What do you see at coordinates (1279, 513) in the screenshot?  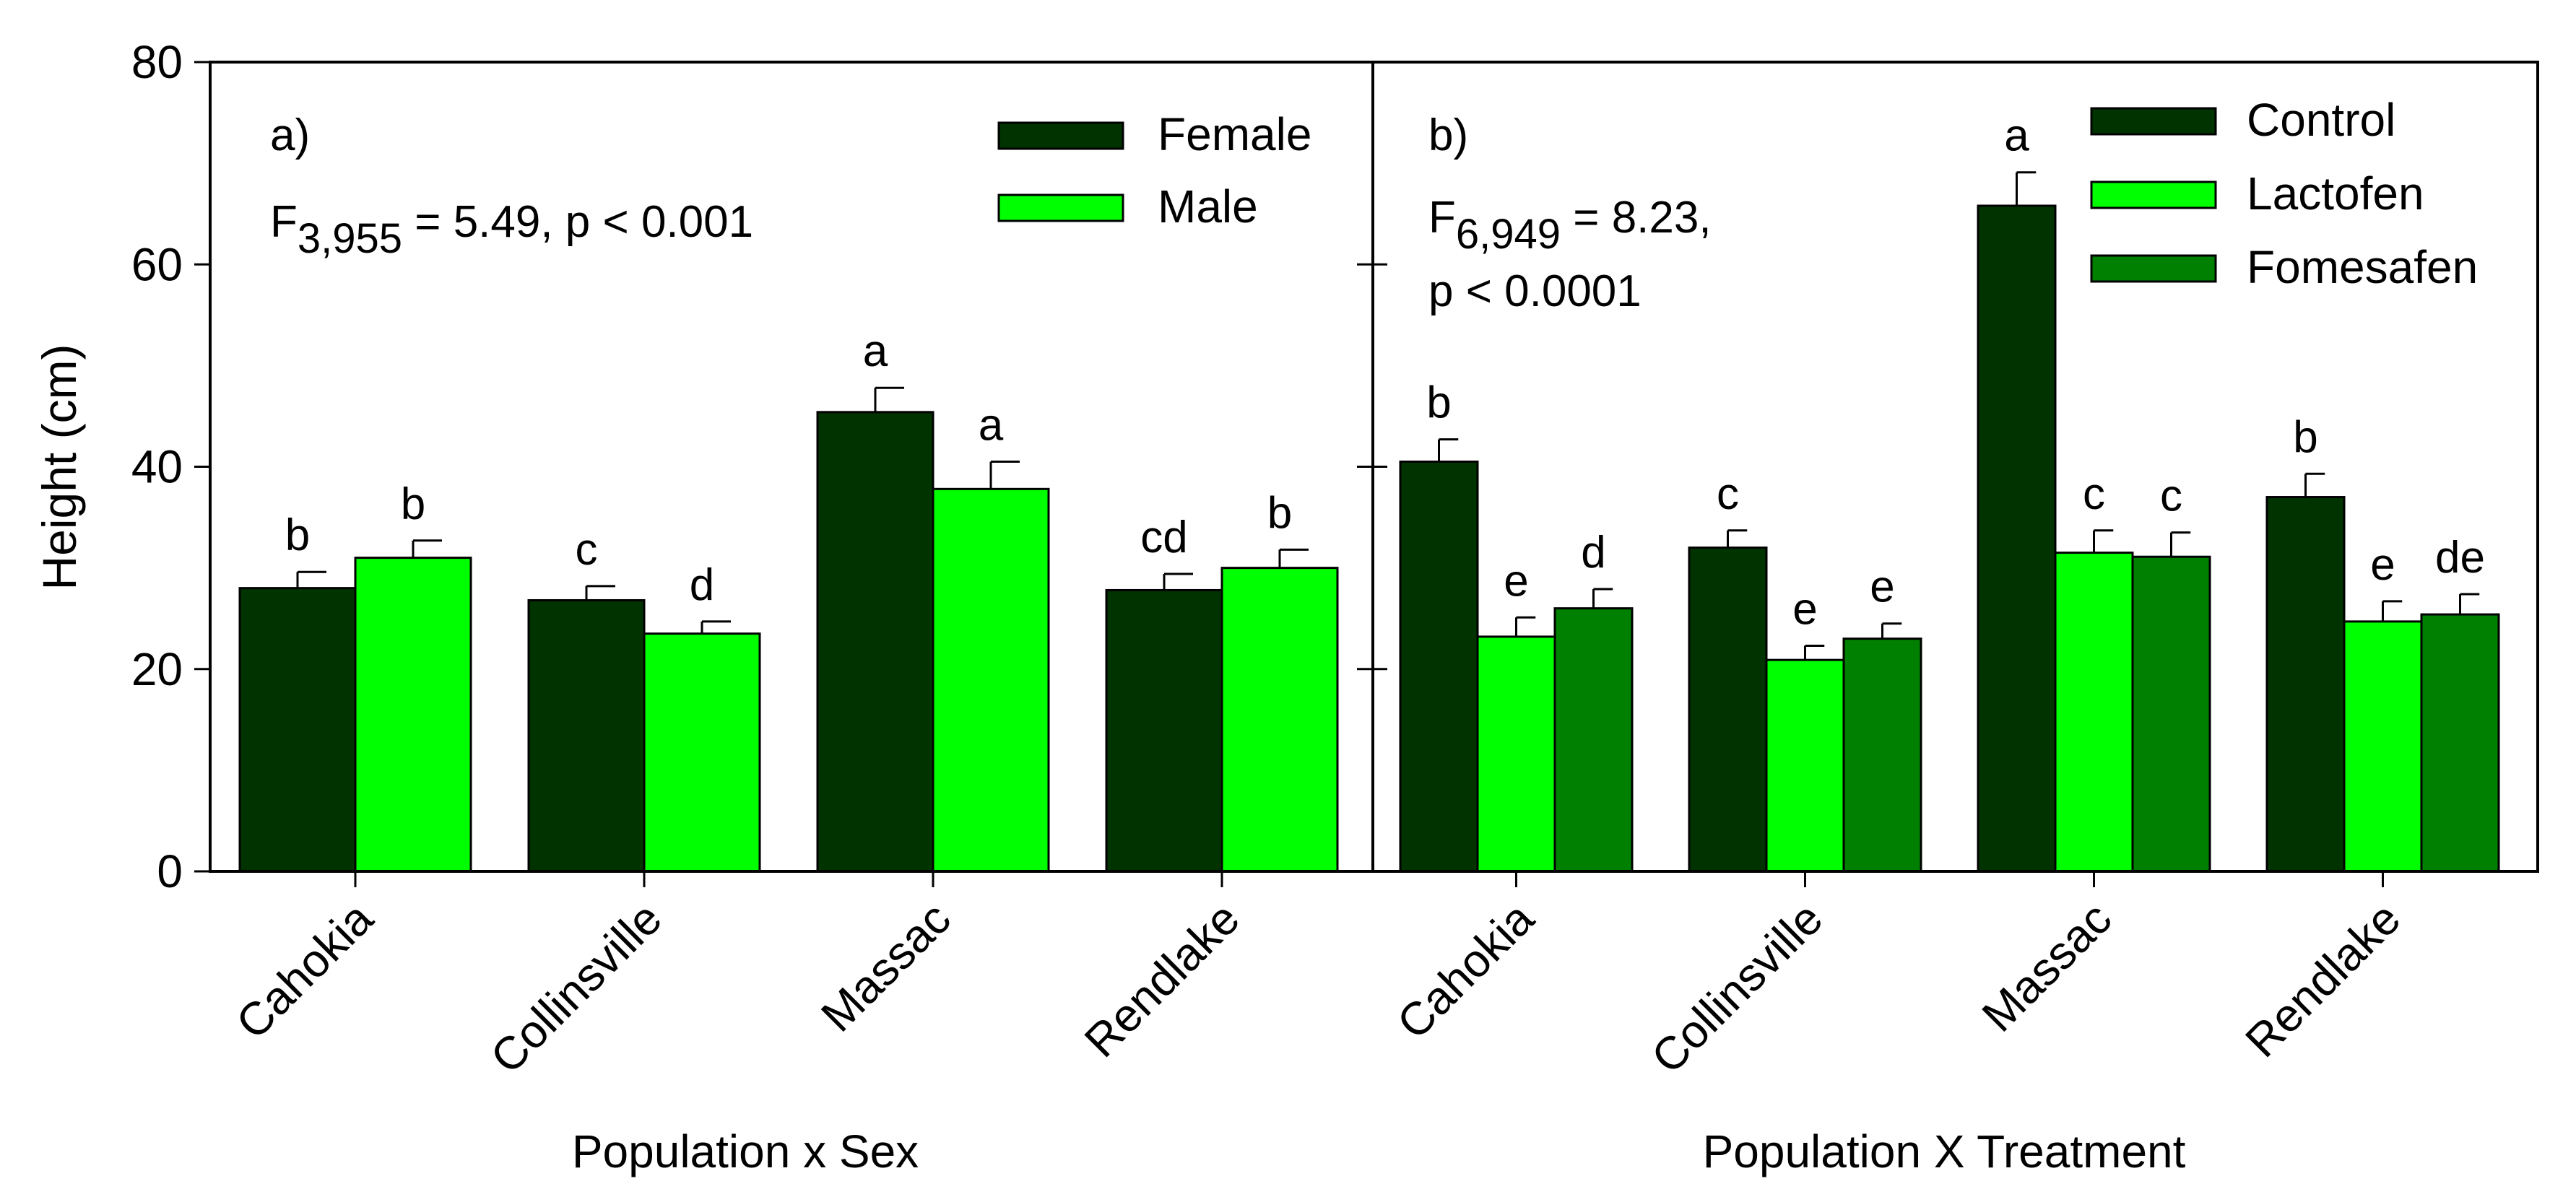 I see `sig-letter-a-rendlake-male: b` at bounding box center [1279, 513].